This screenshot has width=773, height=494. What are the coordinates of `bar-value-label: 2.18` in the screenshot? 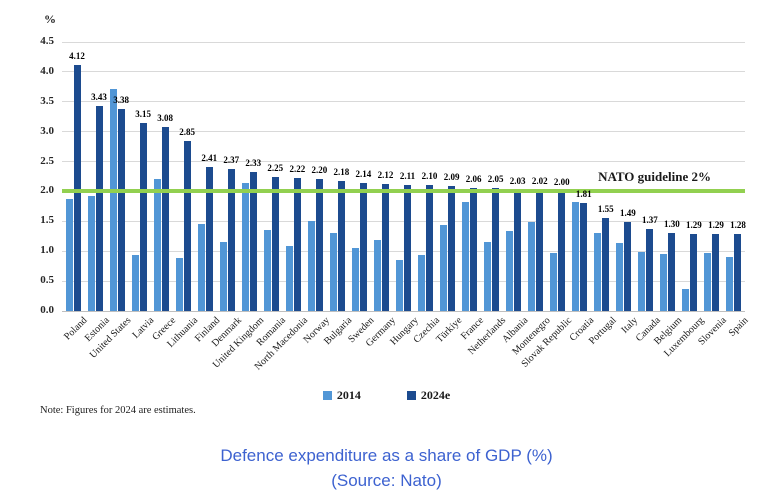 It's located at (341, 171).